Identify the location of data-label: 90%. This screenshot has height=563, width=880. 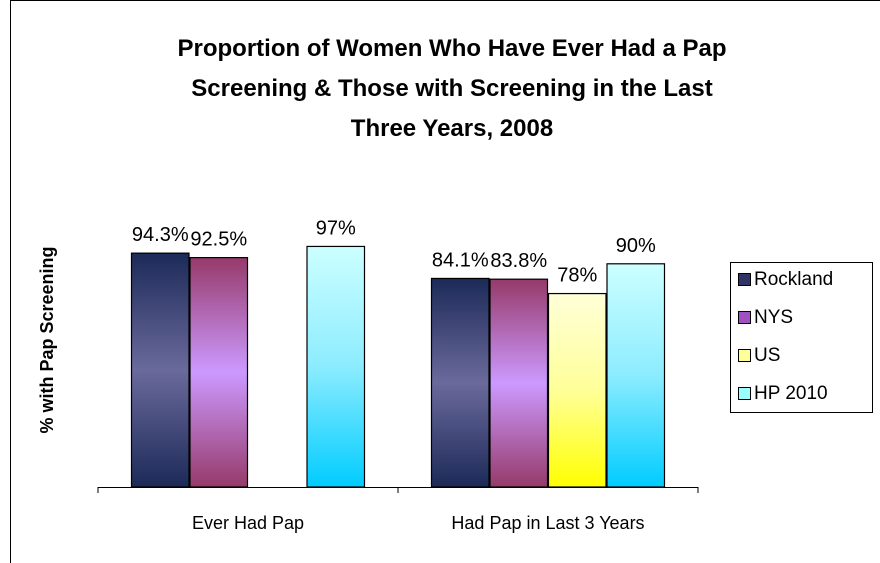
(636, 246).